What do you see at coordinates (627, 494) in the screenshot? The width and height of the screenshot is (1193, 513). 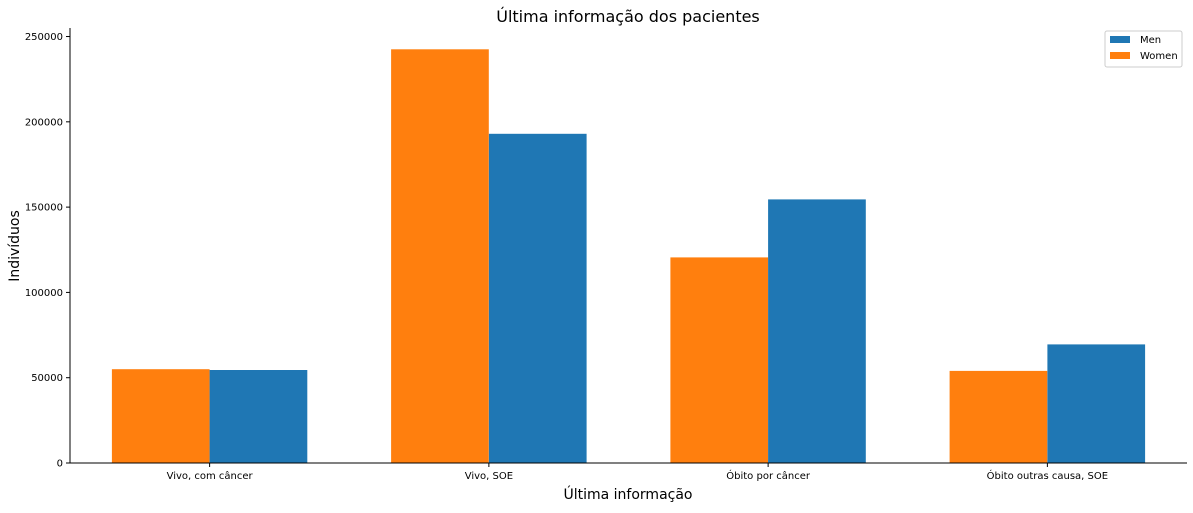 I see `x-axis-title: Última informação` at bounding box center [627, 494].